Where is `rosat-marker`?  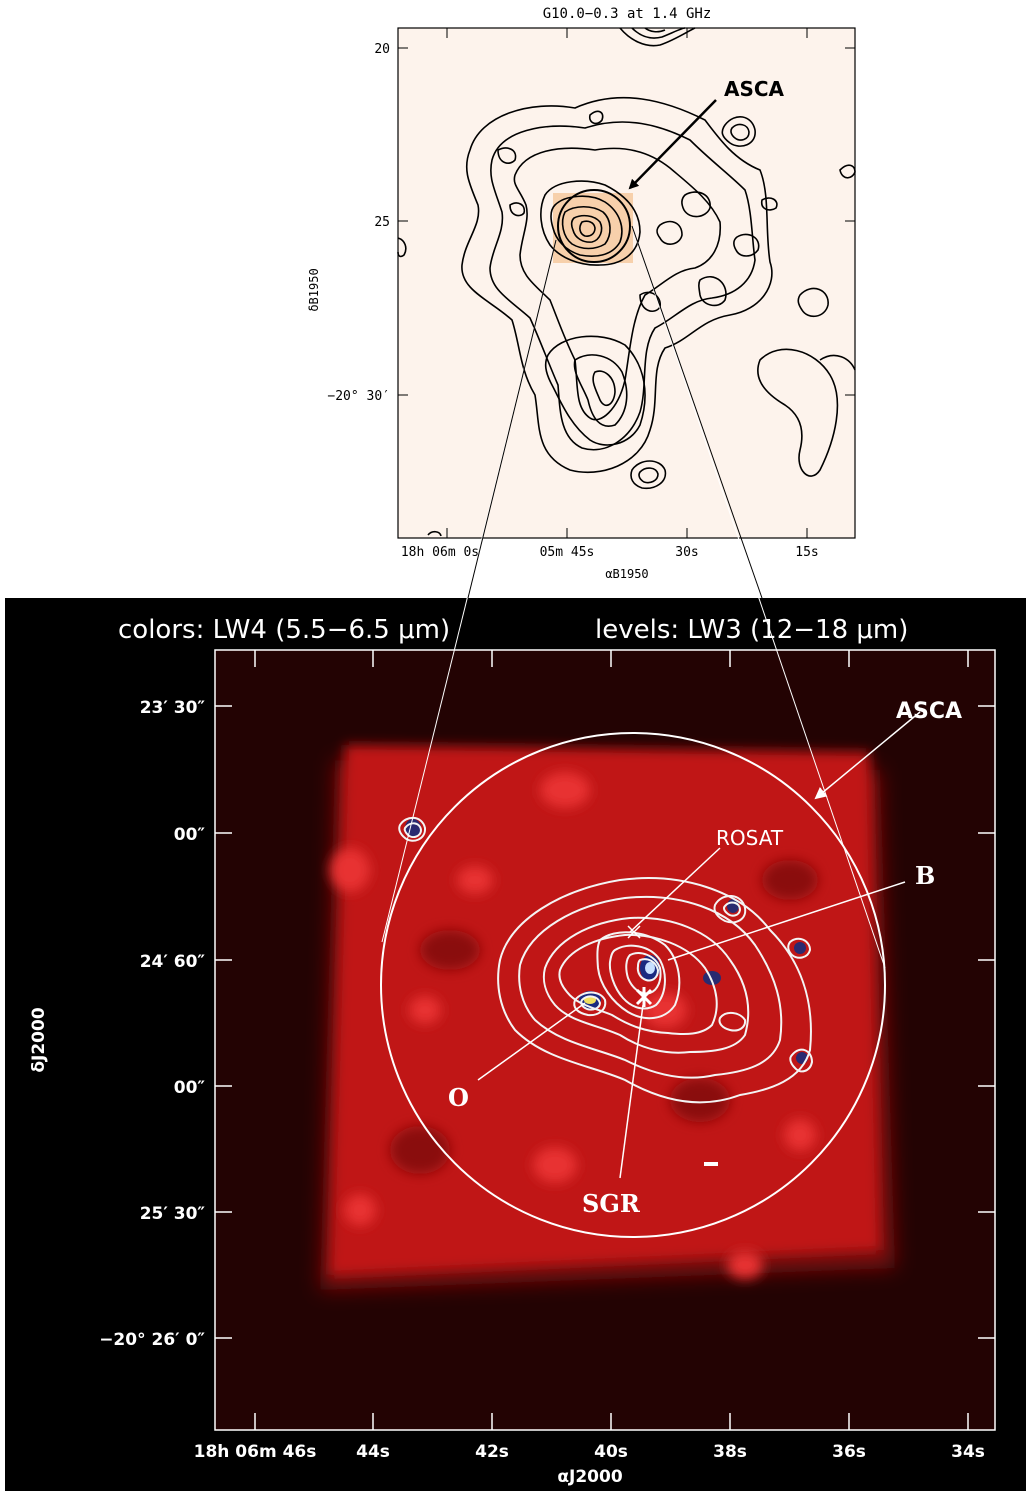
rosat-marker is located at coordinates (634, 932).